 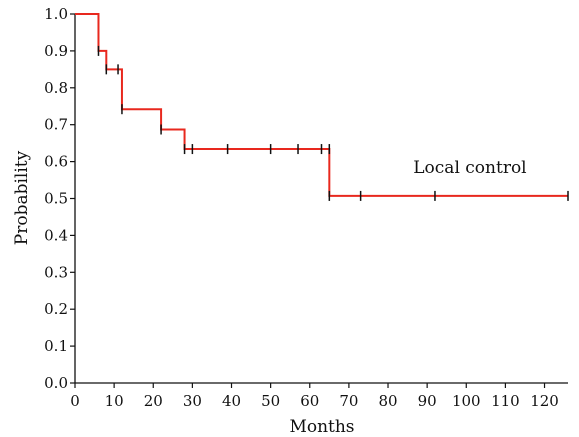 I want to click on series-annotation-label: Local control, so click(x=469, y=168).